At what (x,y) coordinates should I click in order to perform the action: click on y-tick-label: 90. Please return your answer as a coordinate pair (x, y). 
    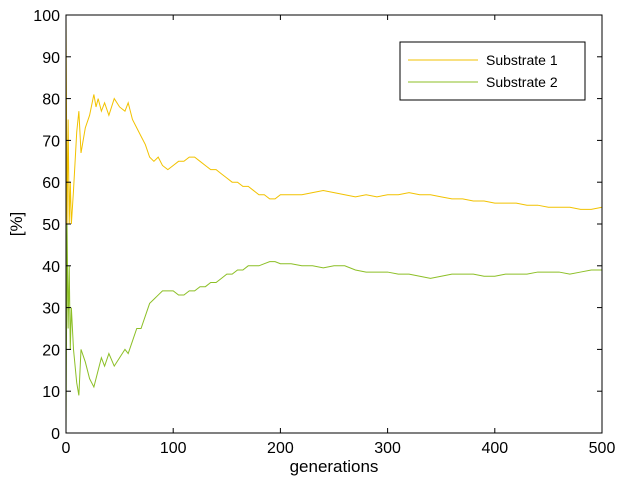
    Looking at the image, I should click on (51, 58).